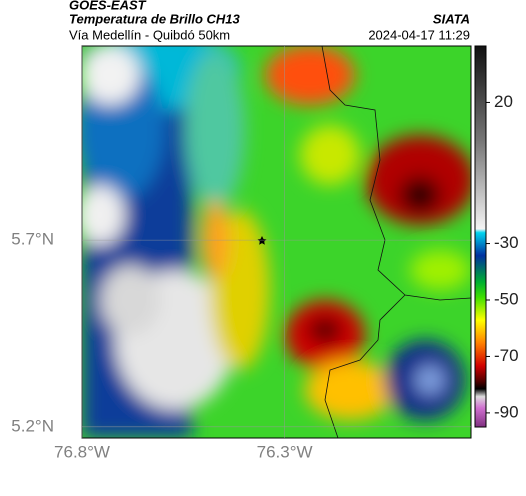 The height and width of the screenshot is (496, 526). I want to click on colorbar-tick-label: -50, so click(506, 298).